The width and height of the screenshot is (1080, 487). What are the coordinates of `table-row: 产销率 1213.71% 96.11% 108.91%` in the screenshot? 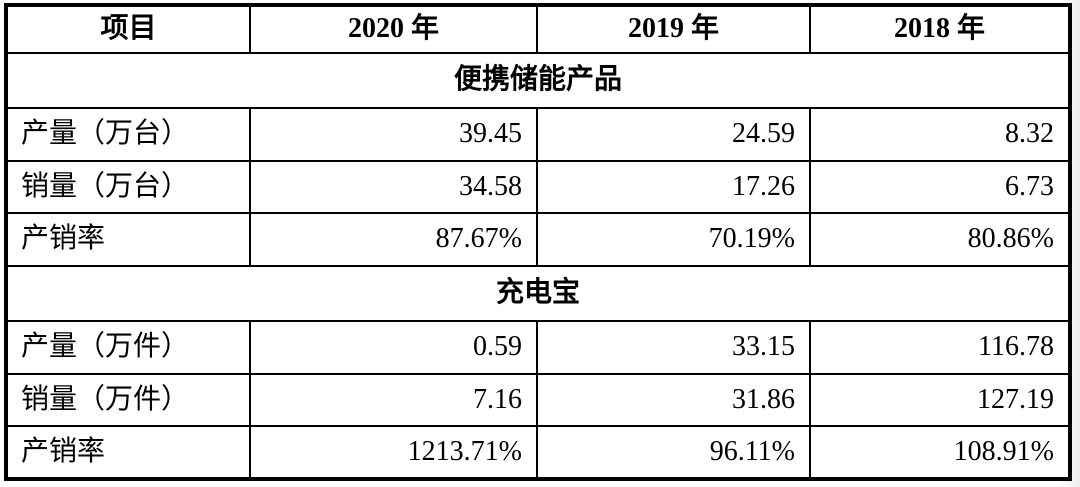 It's located at (538, 452).